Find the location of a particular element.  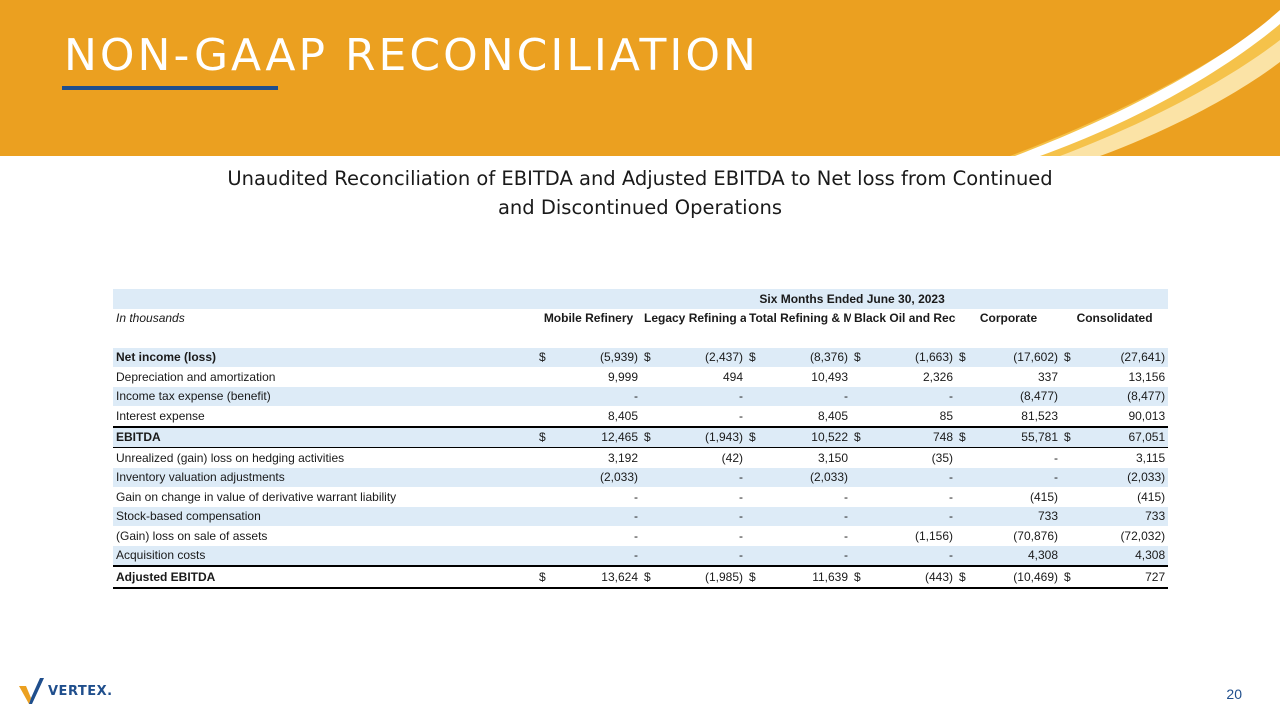

header-swoosh-graphic is located at coordinates (1145, 83).